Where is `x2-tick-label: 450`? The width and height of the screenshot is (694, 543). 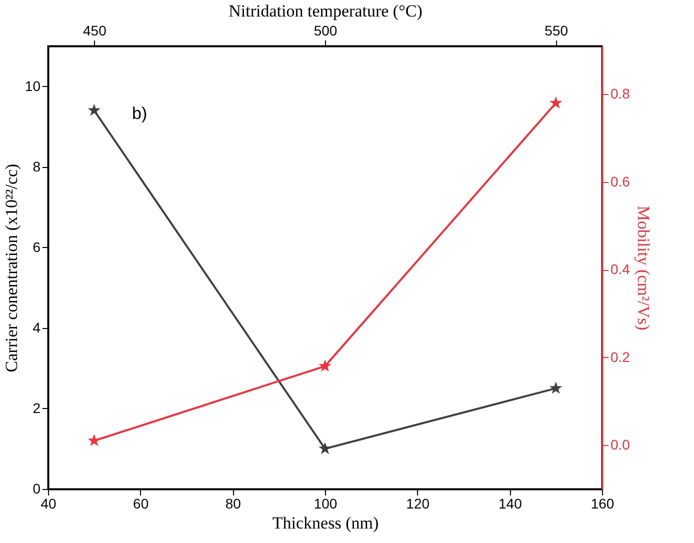
x2-tick-label: 450 is located at coordinates (94, 30).